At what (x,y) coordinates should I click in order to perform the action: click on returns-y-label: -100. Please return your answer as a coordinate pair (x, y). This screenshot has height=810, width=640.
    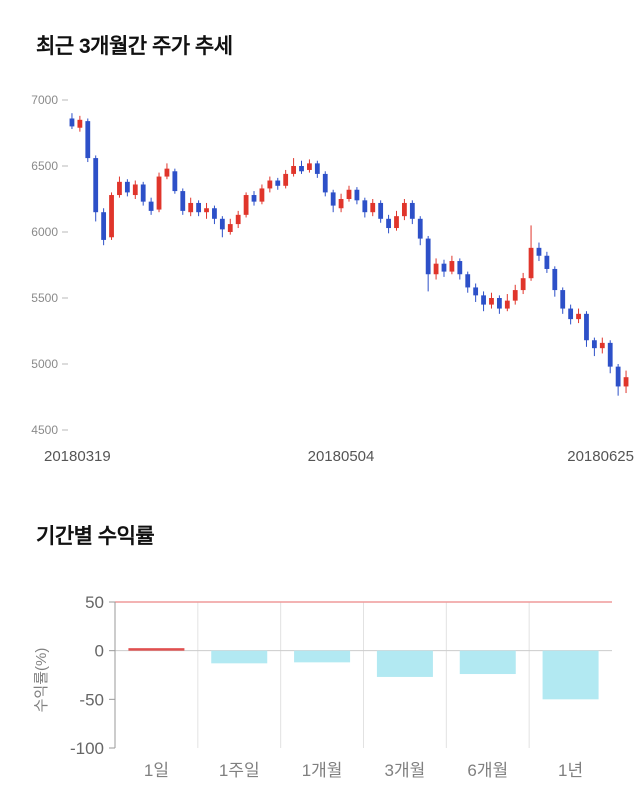
    Looking at the image, I should click on (87, 748).